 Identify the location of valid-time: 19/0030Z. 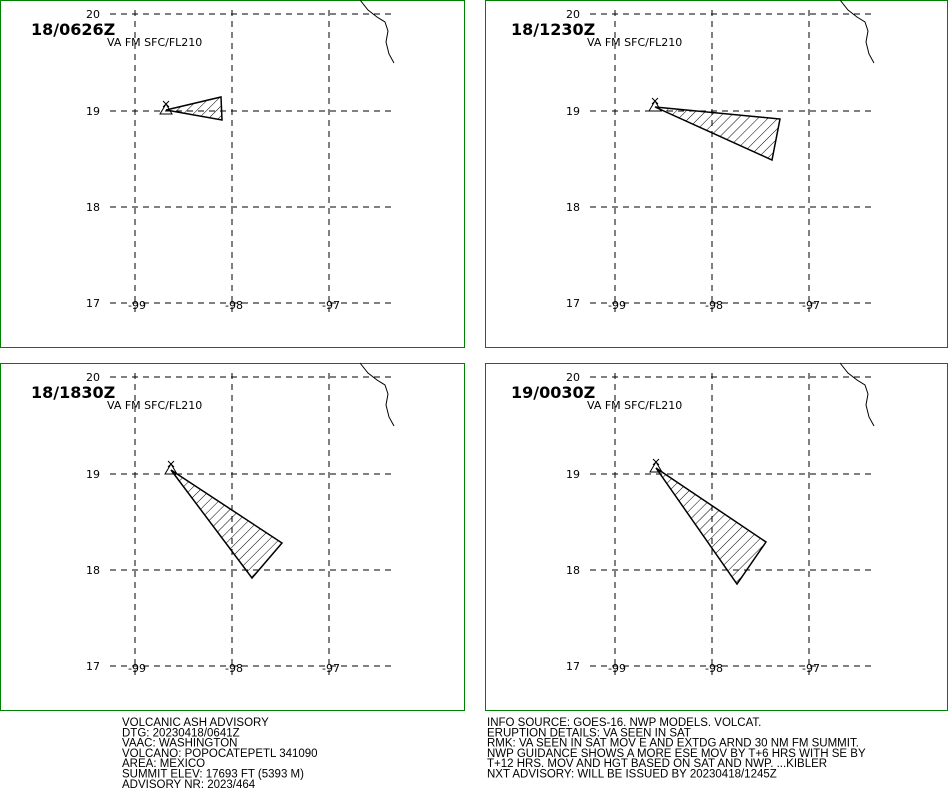
(553, 392).